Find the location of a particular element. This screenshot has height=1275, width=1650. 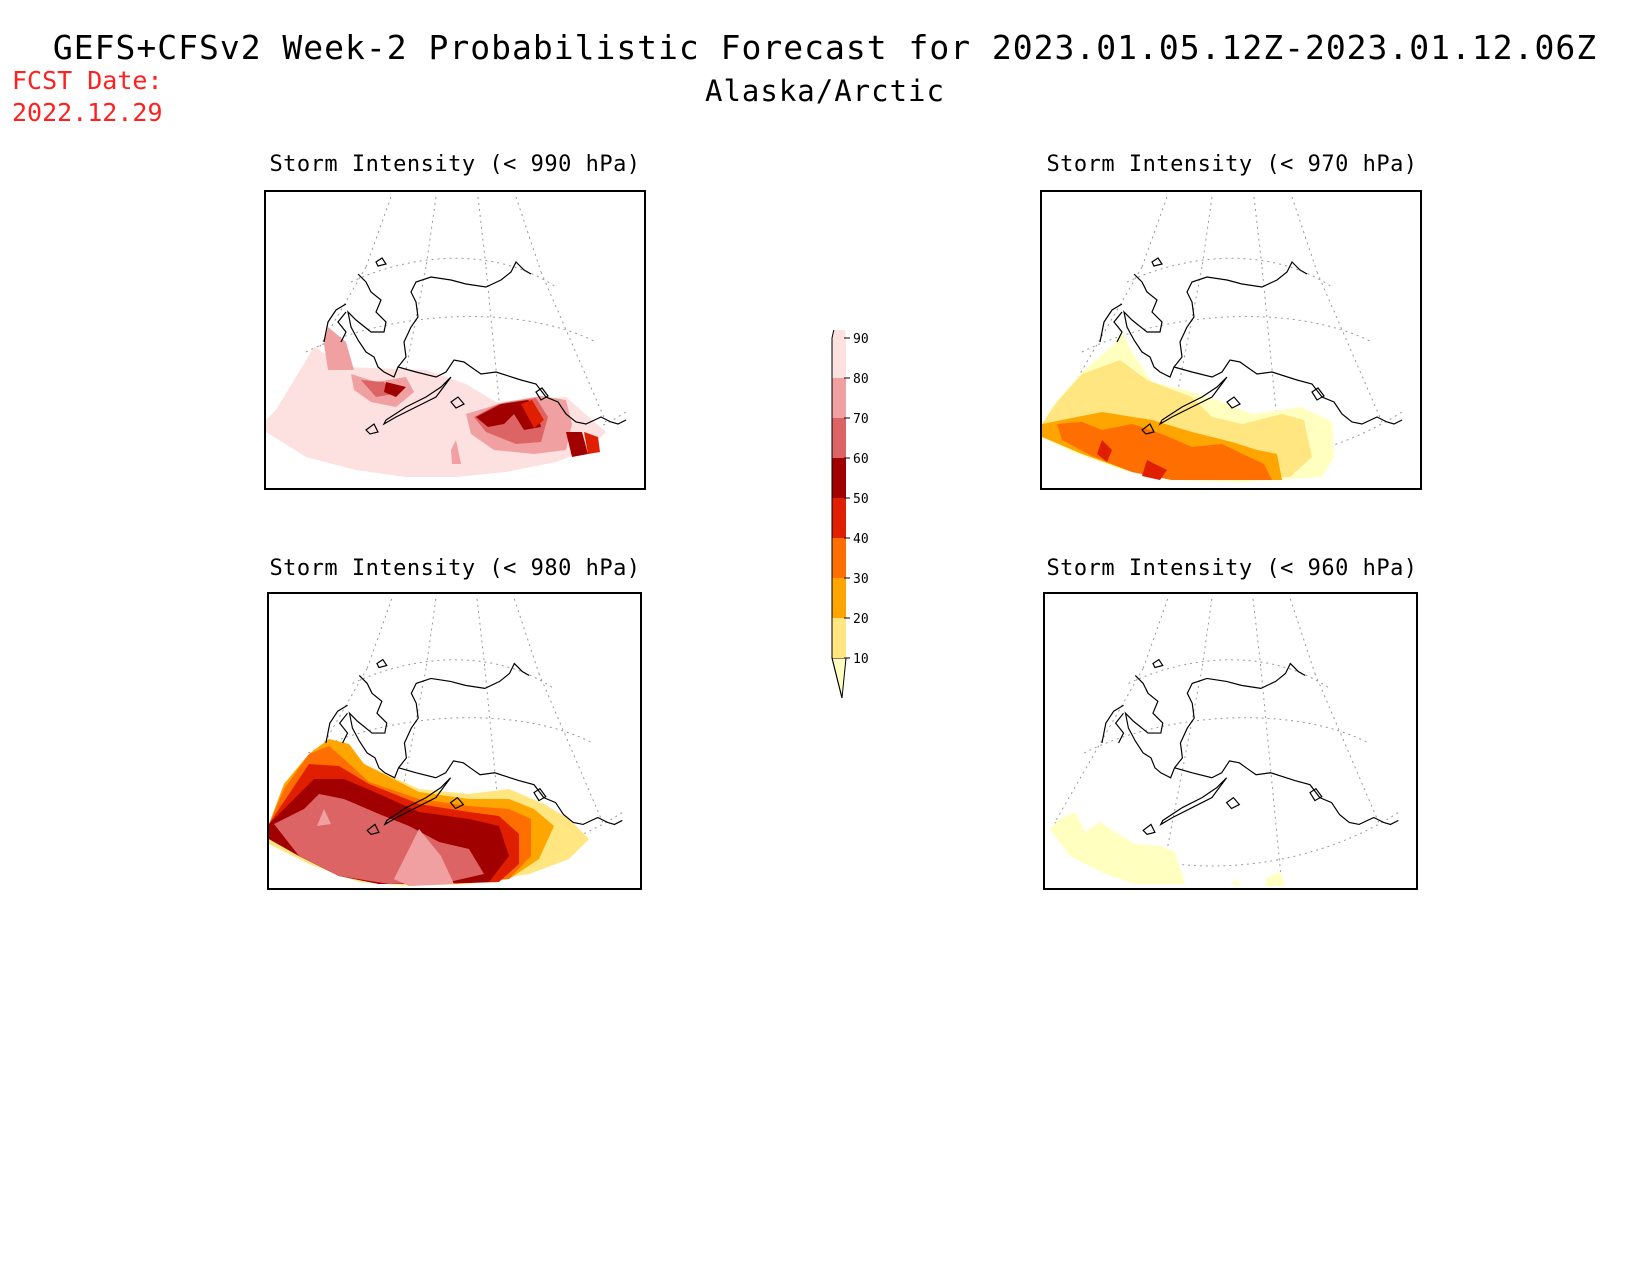

colorbar-tick-label: 70 is located at coordinates (861, 419).